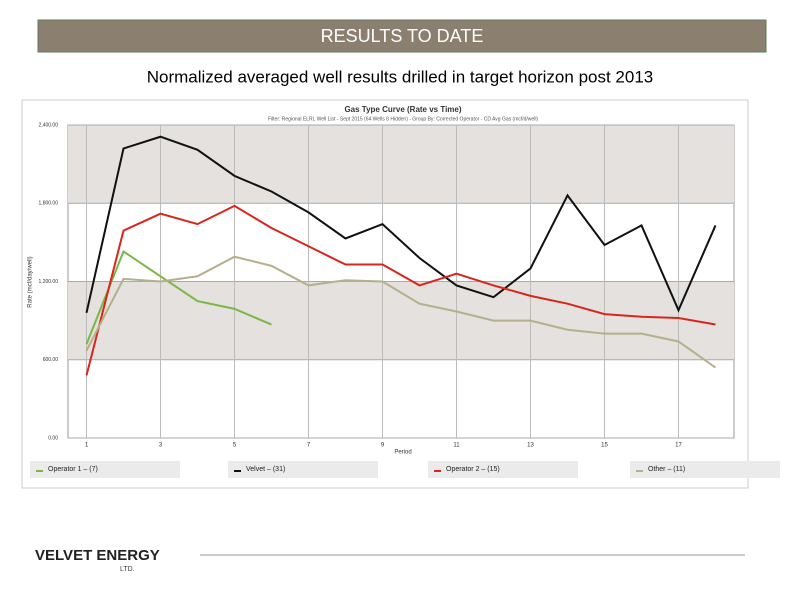  I want to click on y-tick-label: 0.00, so click(53, 438).